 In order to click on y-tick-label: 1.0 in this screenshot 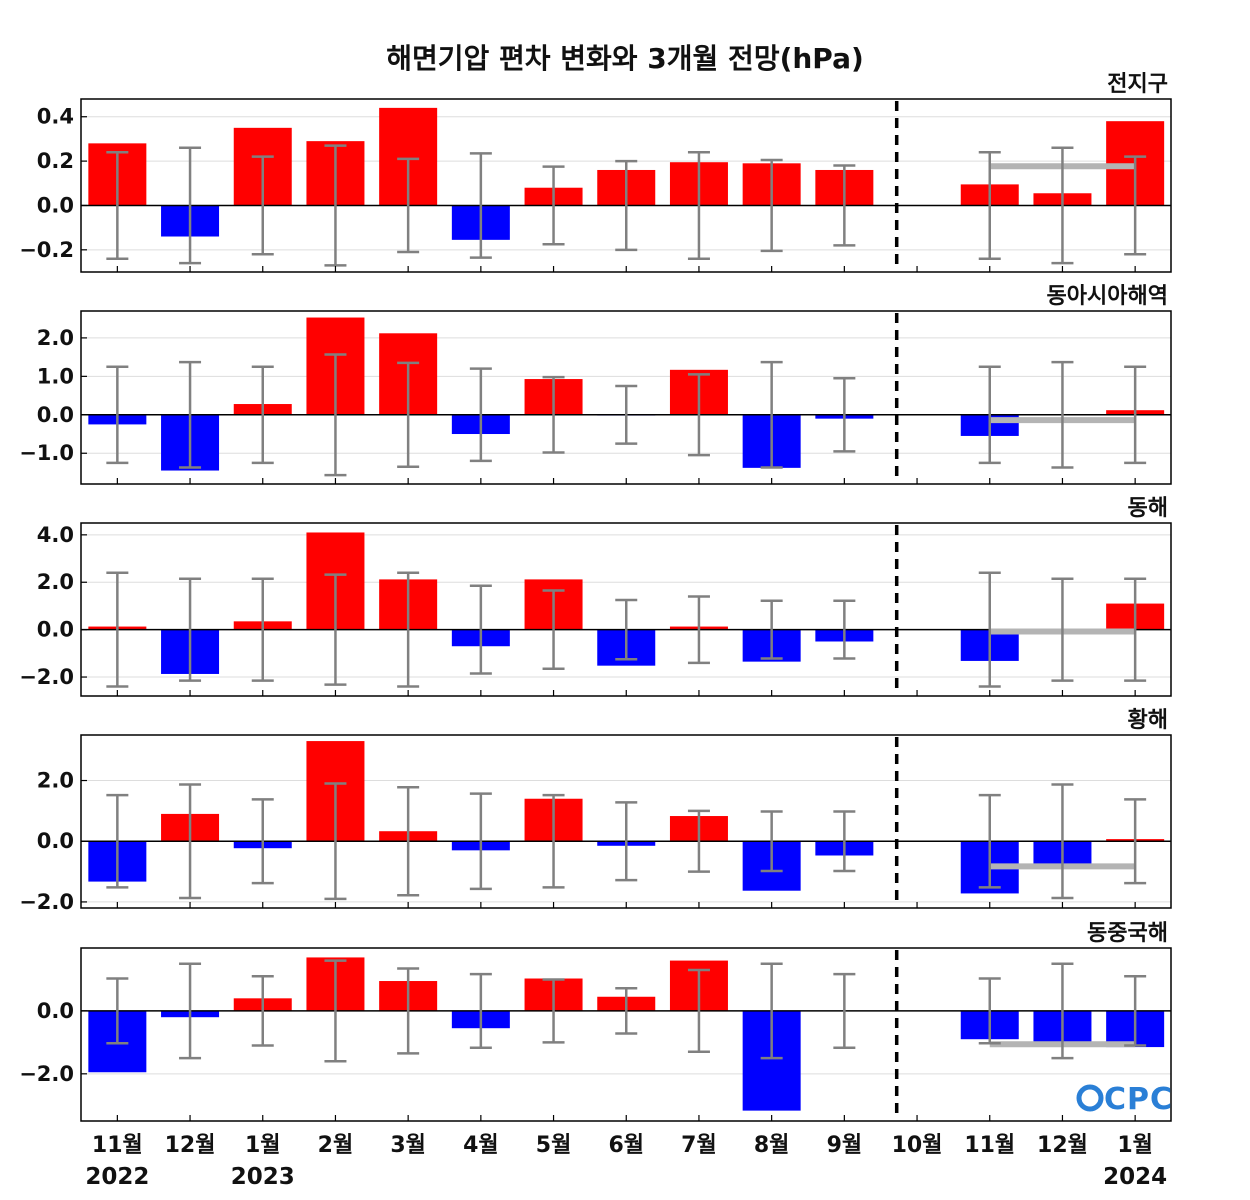, I will do `click(55, 376)`.